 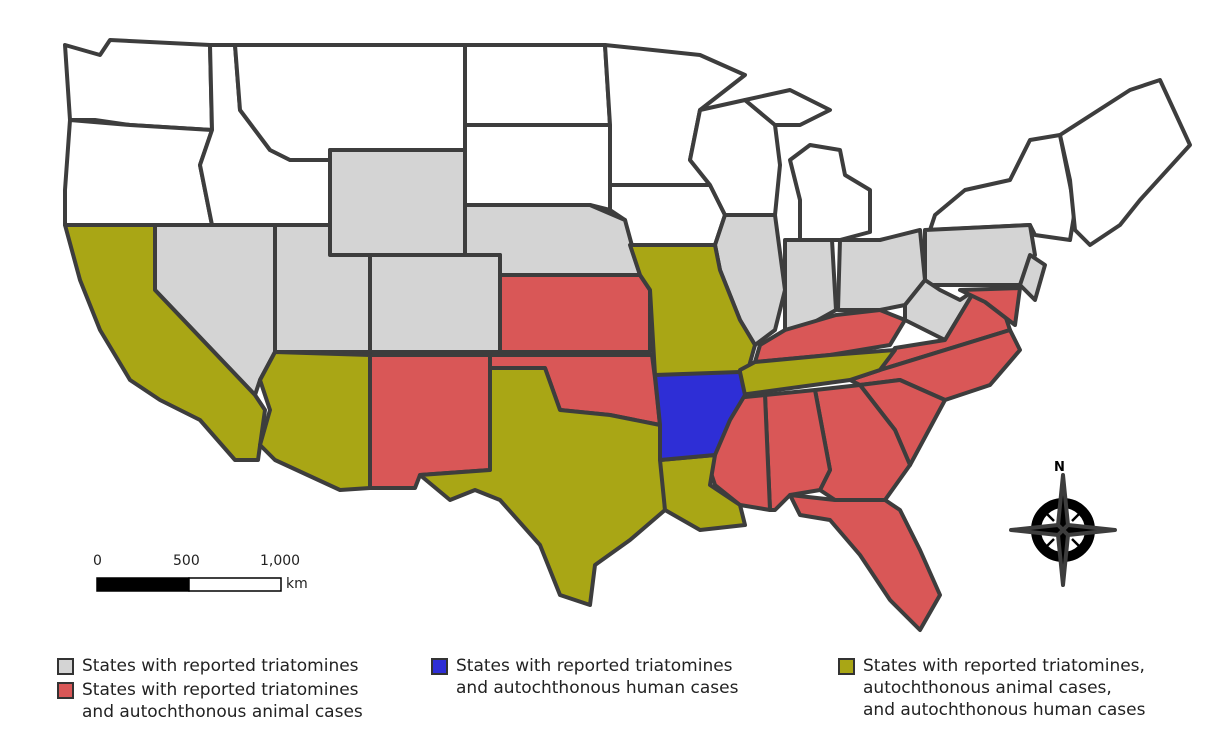 What do you see at coordinates (830, 192) in the screenshot?
I see `state-michigan` at bounding box center [830, 192].